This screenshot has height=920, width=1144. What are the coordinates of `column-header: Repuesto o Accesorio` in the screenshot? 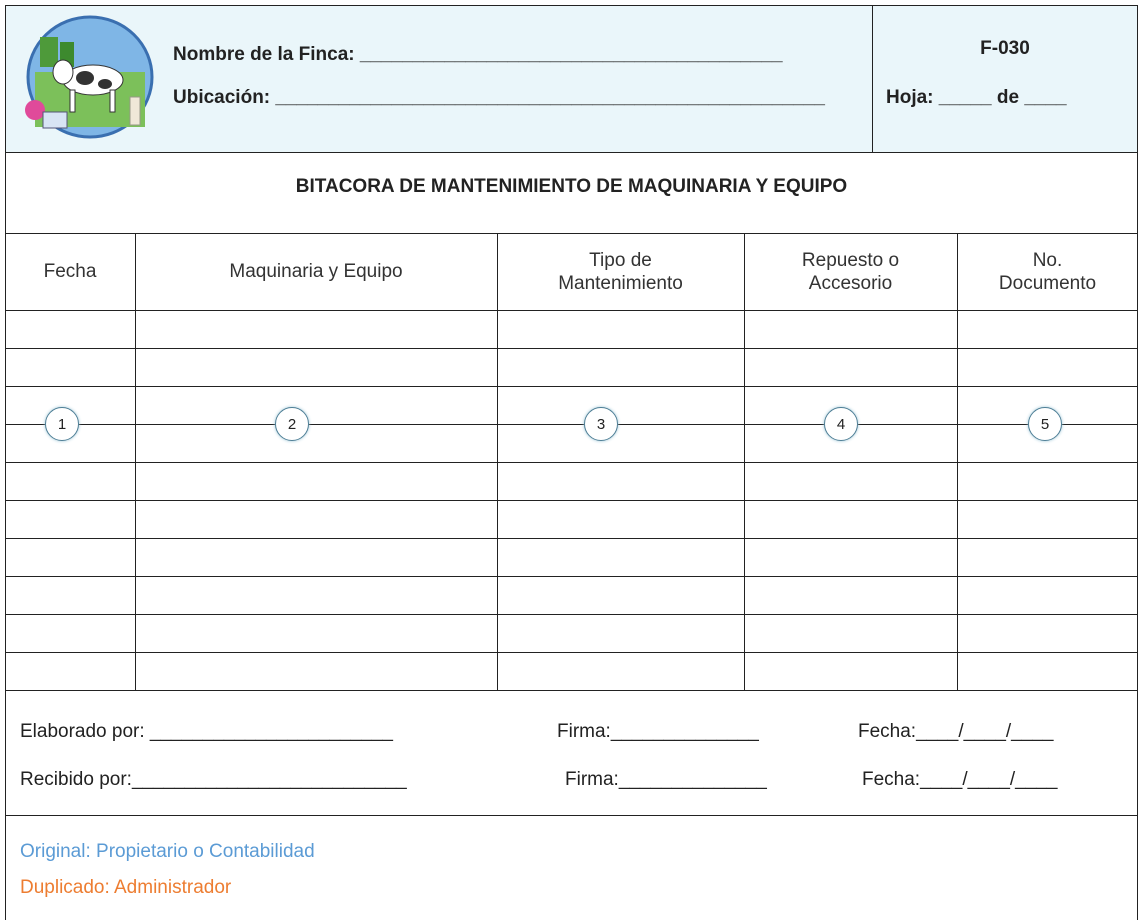 It's located at (850, 271).